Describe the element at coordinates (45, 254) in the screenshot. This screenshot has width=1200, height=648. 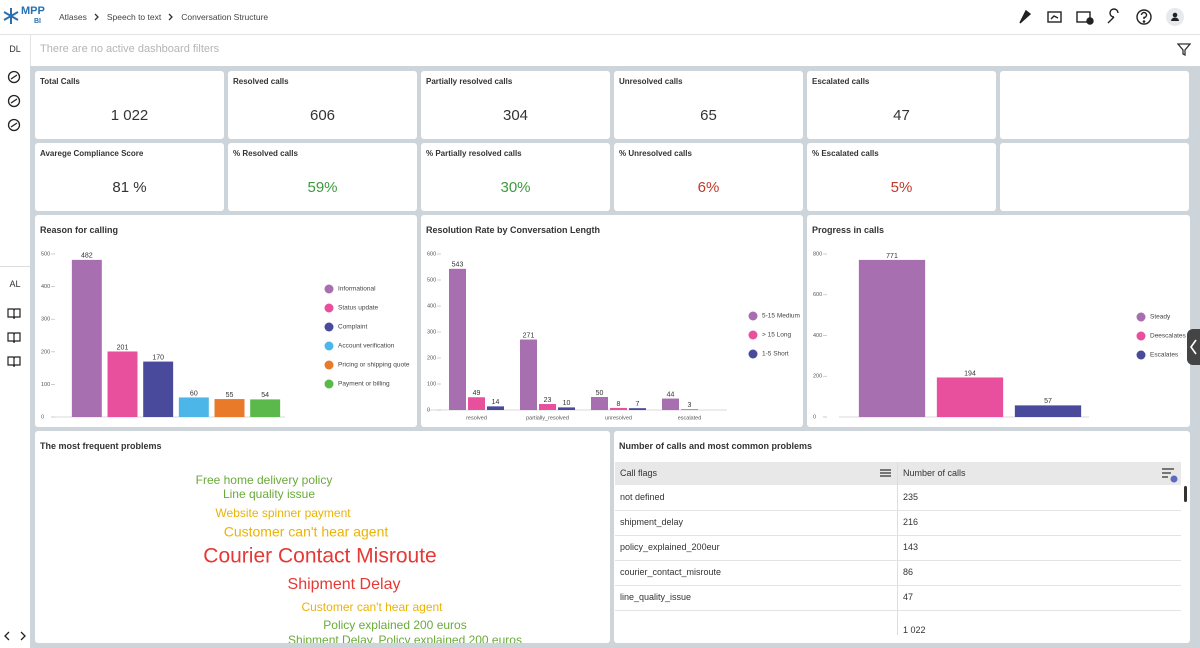
I see `y-tick-label: 500` at that location.